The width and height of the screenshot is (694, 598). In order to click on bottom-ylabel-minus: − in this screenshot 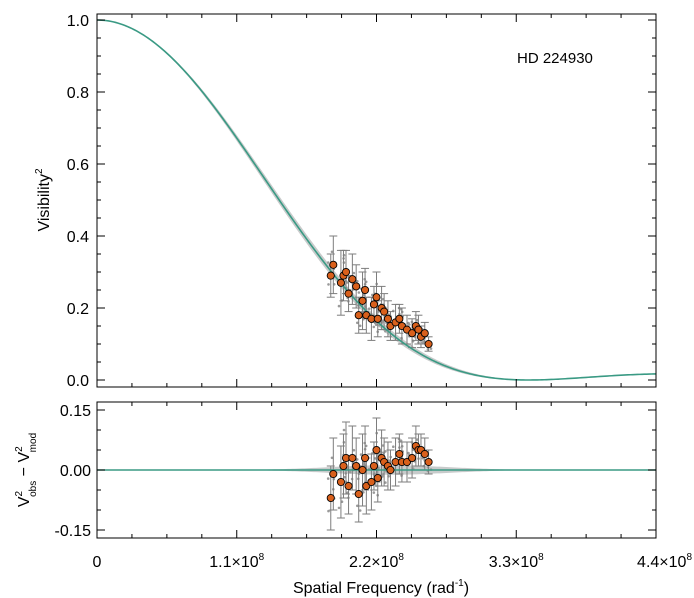, I will do `click(24, 472)`.